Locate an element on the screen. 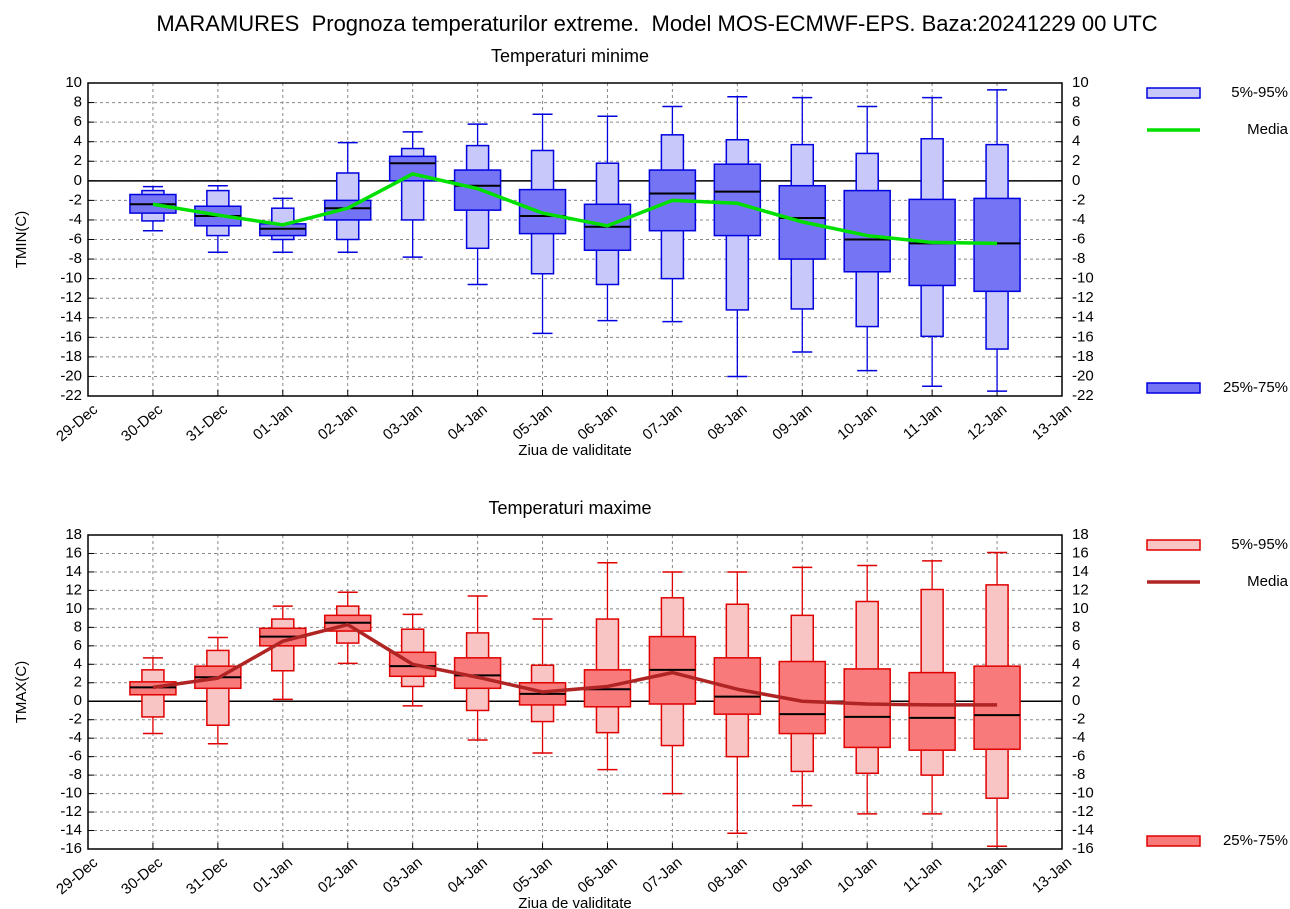 The width and height of the screenshot is (1290, 909). x-tick-label: 12-Jan is located at coordinates (987, 875).